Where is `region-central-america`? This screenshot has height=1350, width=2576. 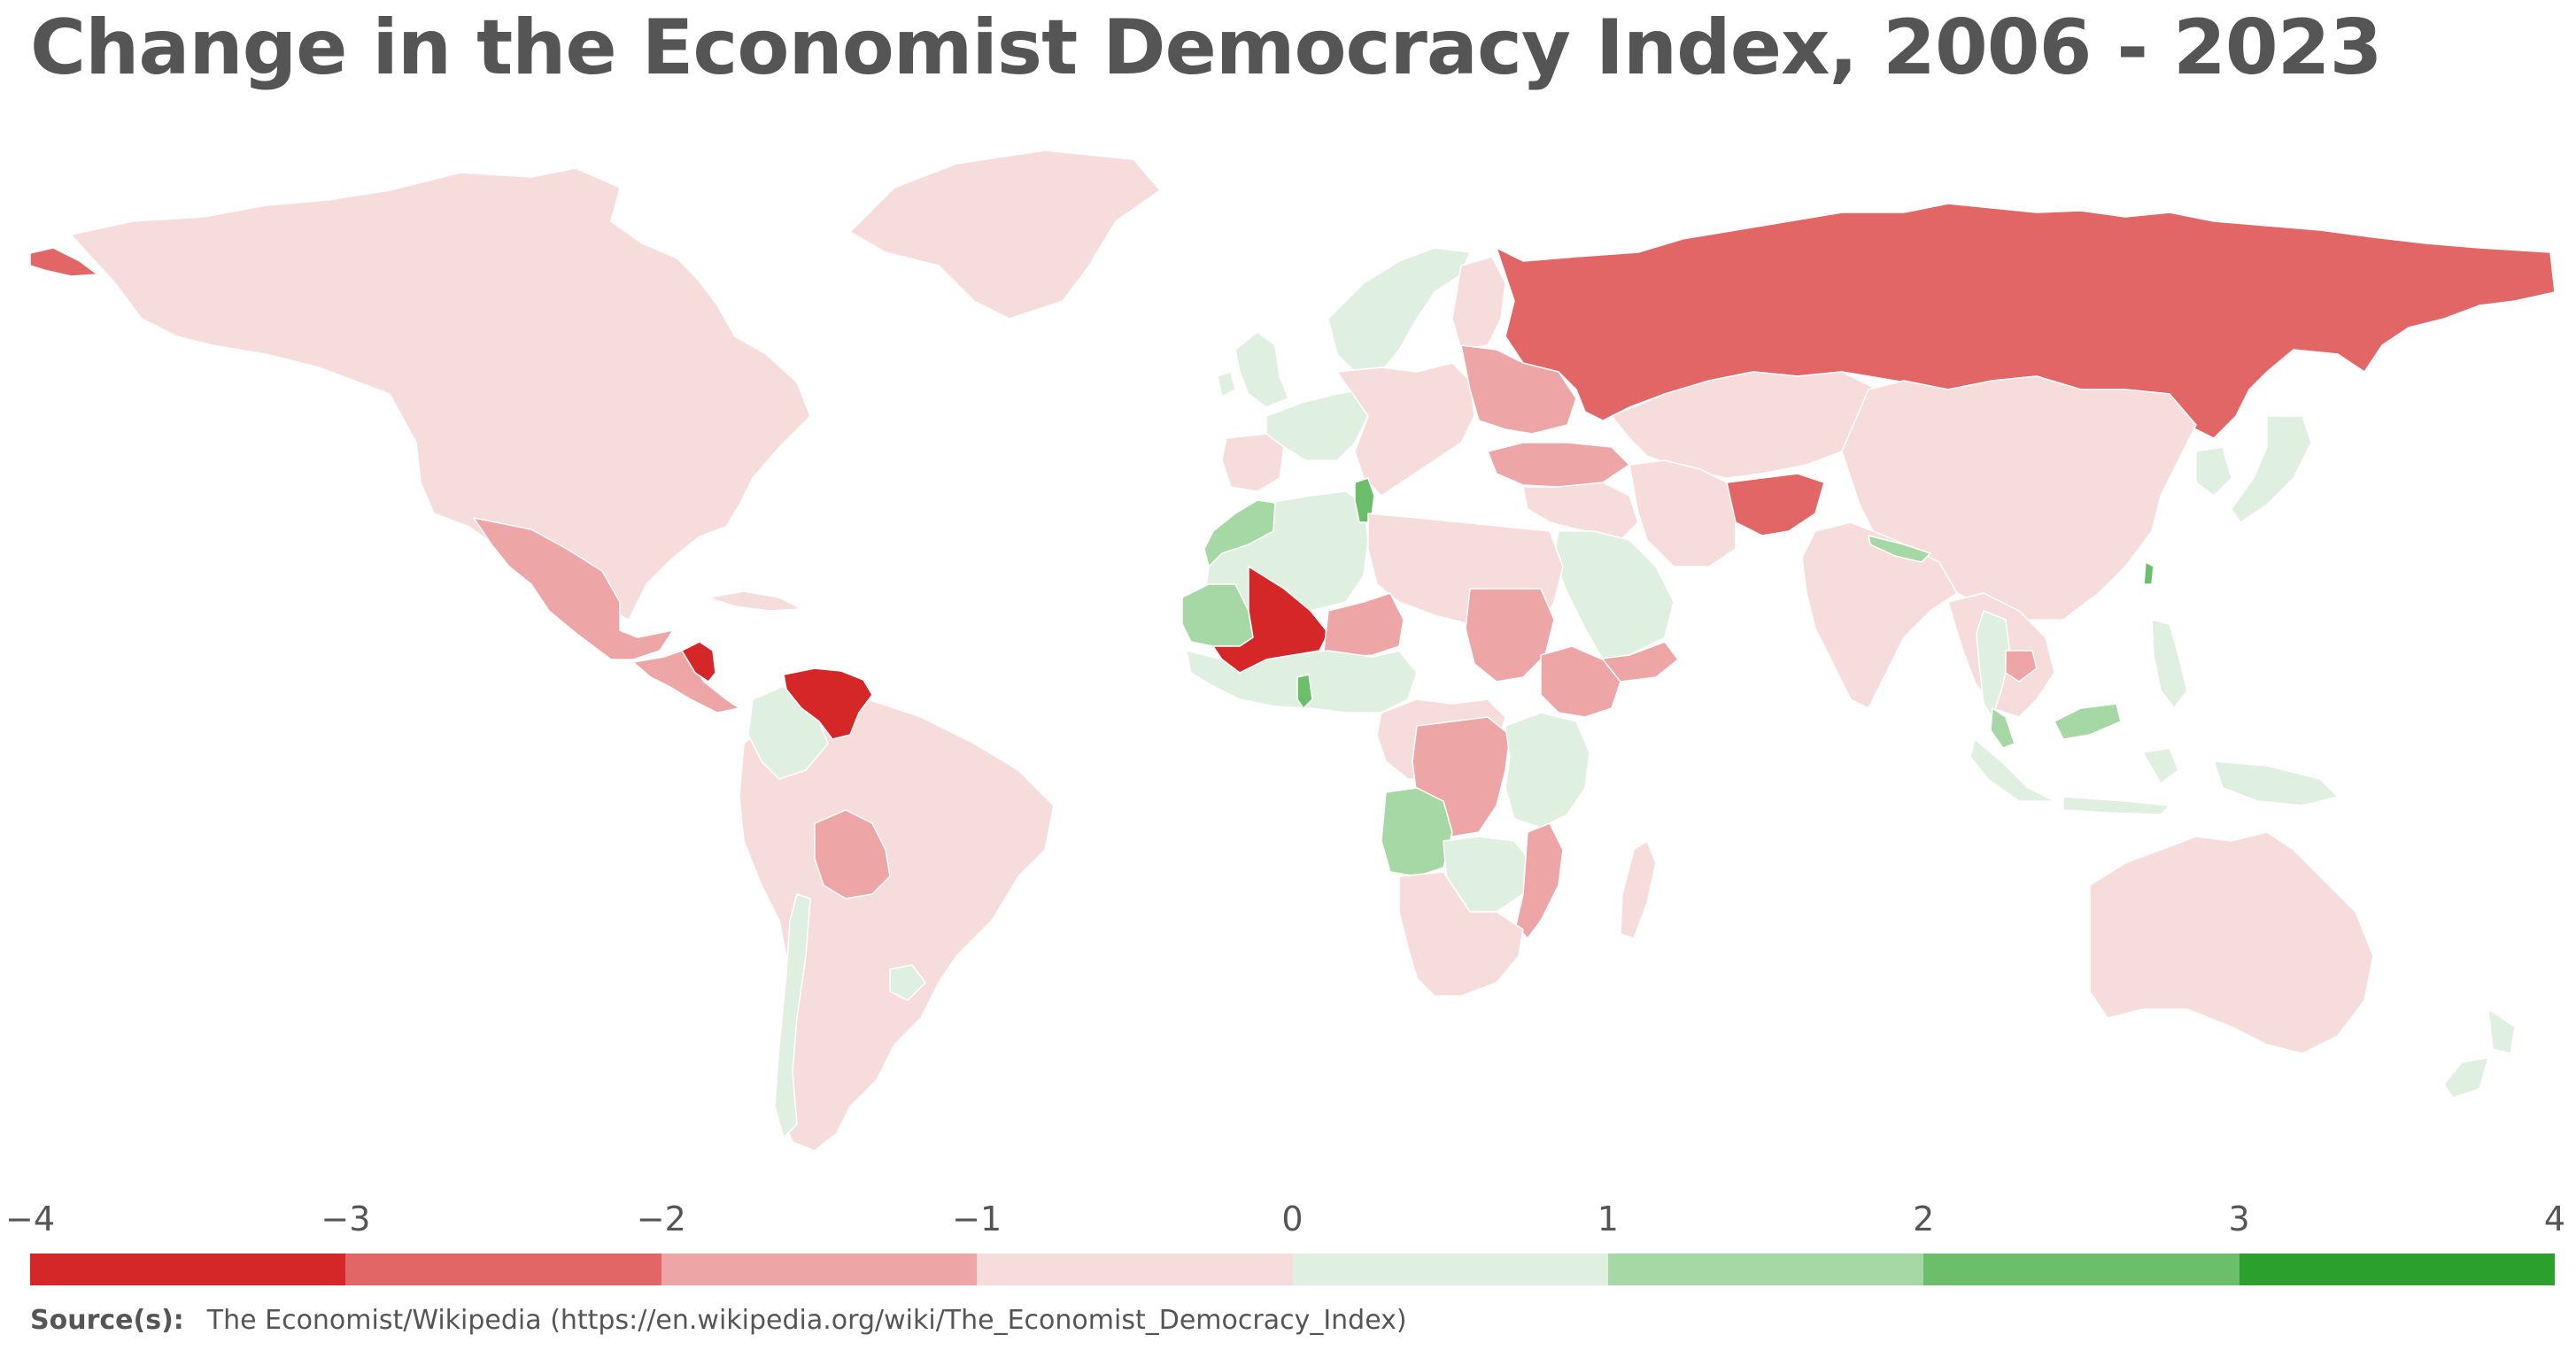 region-central-america is located at coordinates (686, 682).